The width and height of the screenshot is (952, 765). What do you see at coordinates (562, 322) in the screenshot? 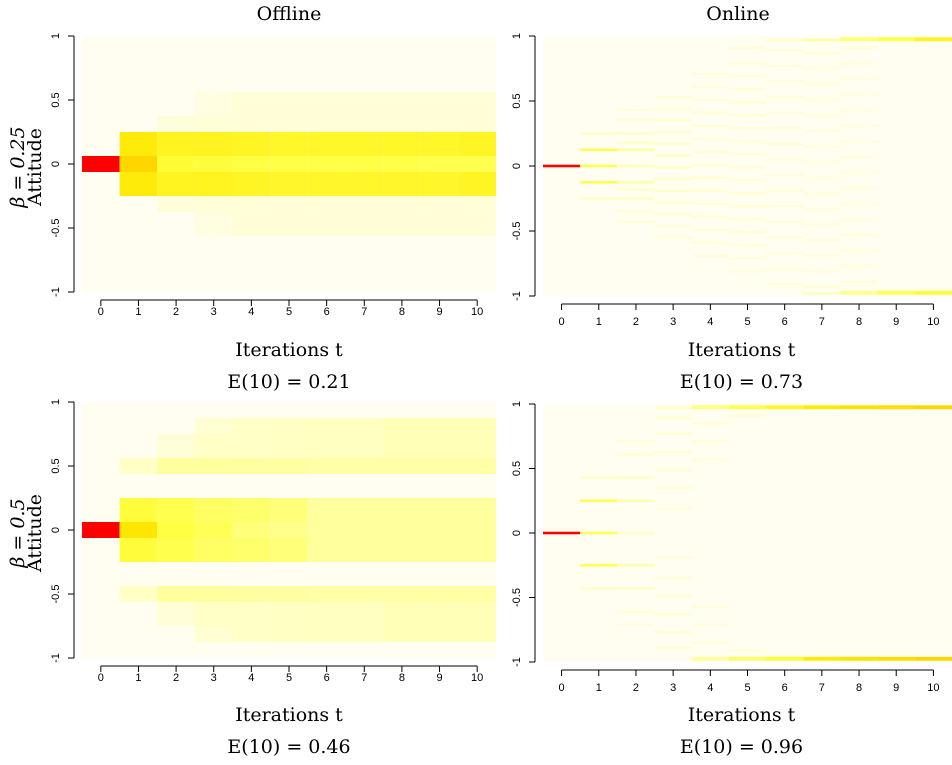
I see `x-tick-label: 0` at bounding box center [562, 322].